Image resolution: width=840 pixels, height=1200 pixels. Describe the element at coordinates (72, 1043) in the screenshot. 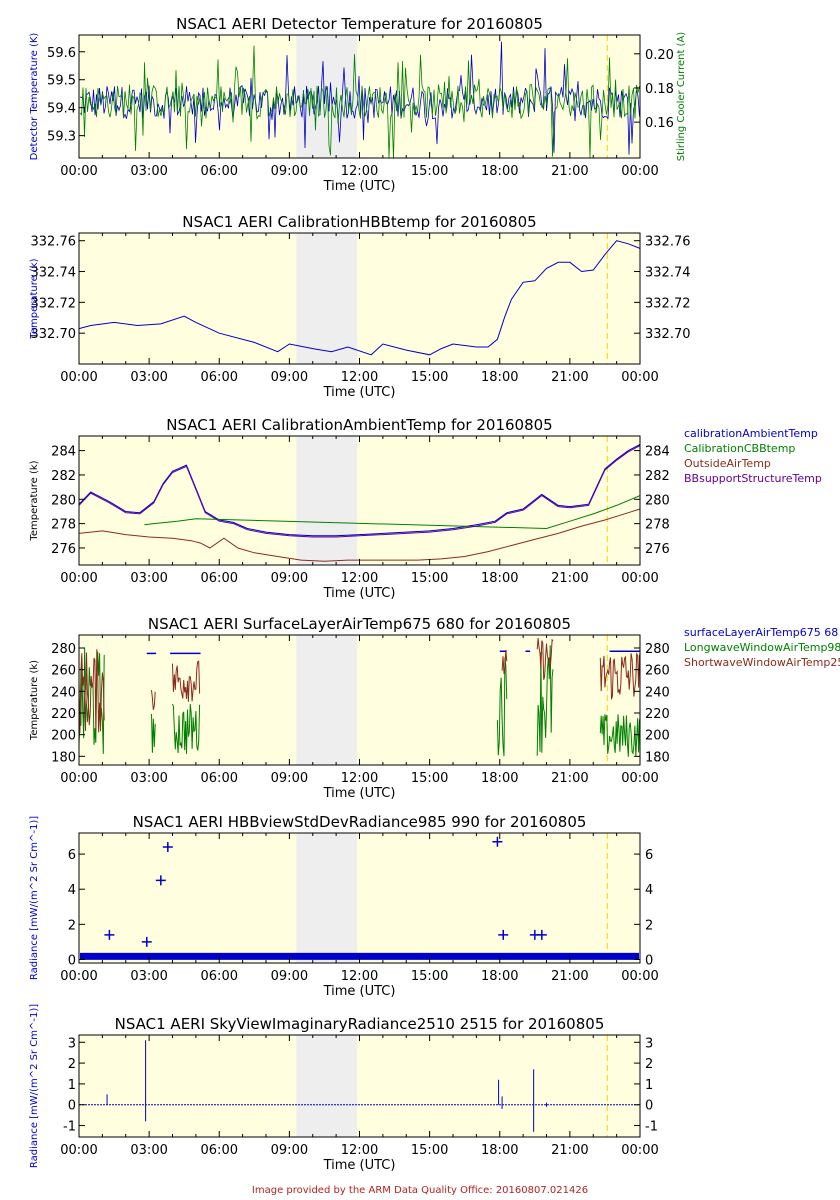

I see `y-tick-label: 3` at that location.